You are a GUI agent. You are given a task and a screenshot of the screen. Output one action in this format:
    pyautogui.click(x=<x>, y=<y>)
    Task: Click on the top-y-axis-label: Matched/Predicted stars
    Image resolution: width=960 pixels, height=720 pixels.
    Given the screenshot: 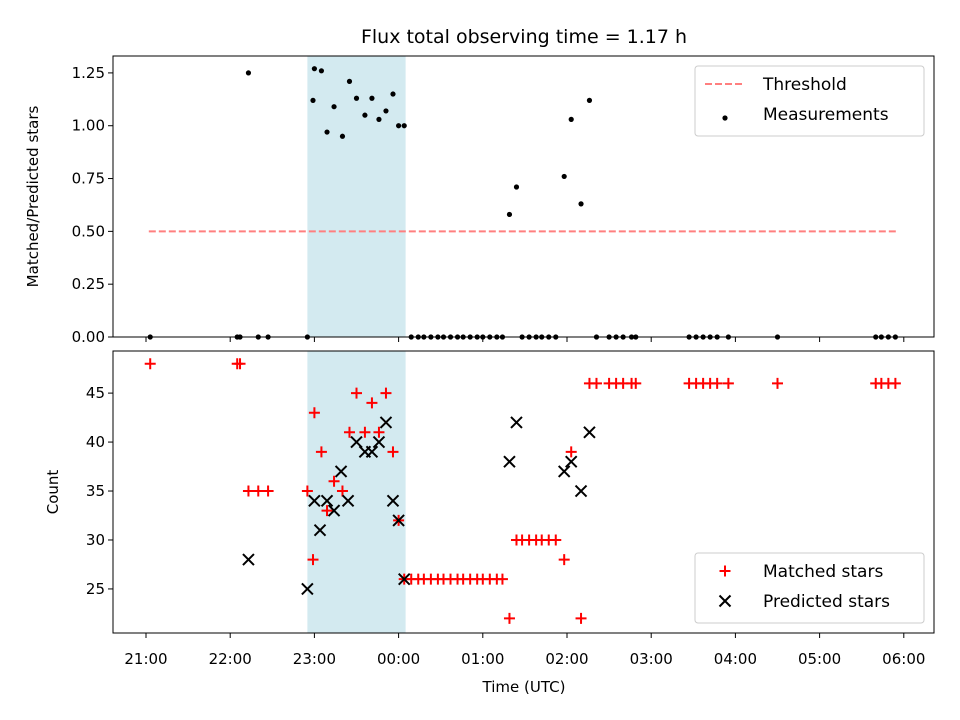 What is the action you would take?
    pyautogui.click(x=33, y=197)
    